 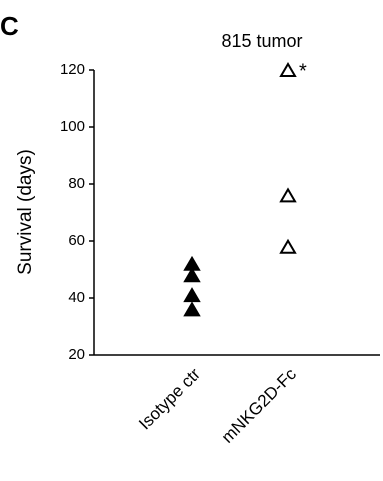 What do you see at coordinates (72, 69) in the screenshot?
I see `y-tick-label: 120` at bounding box center [72, 69].